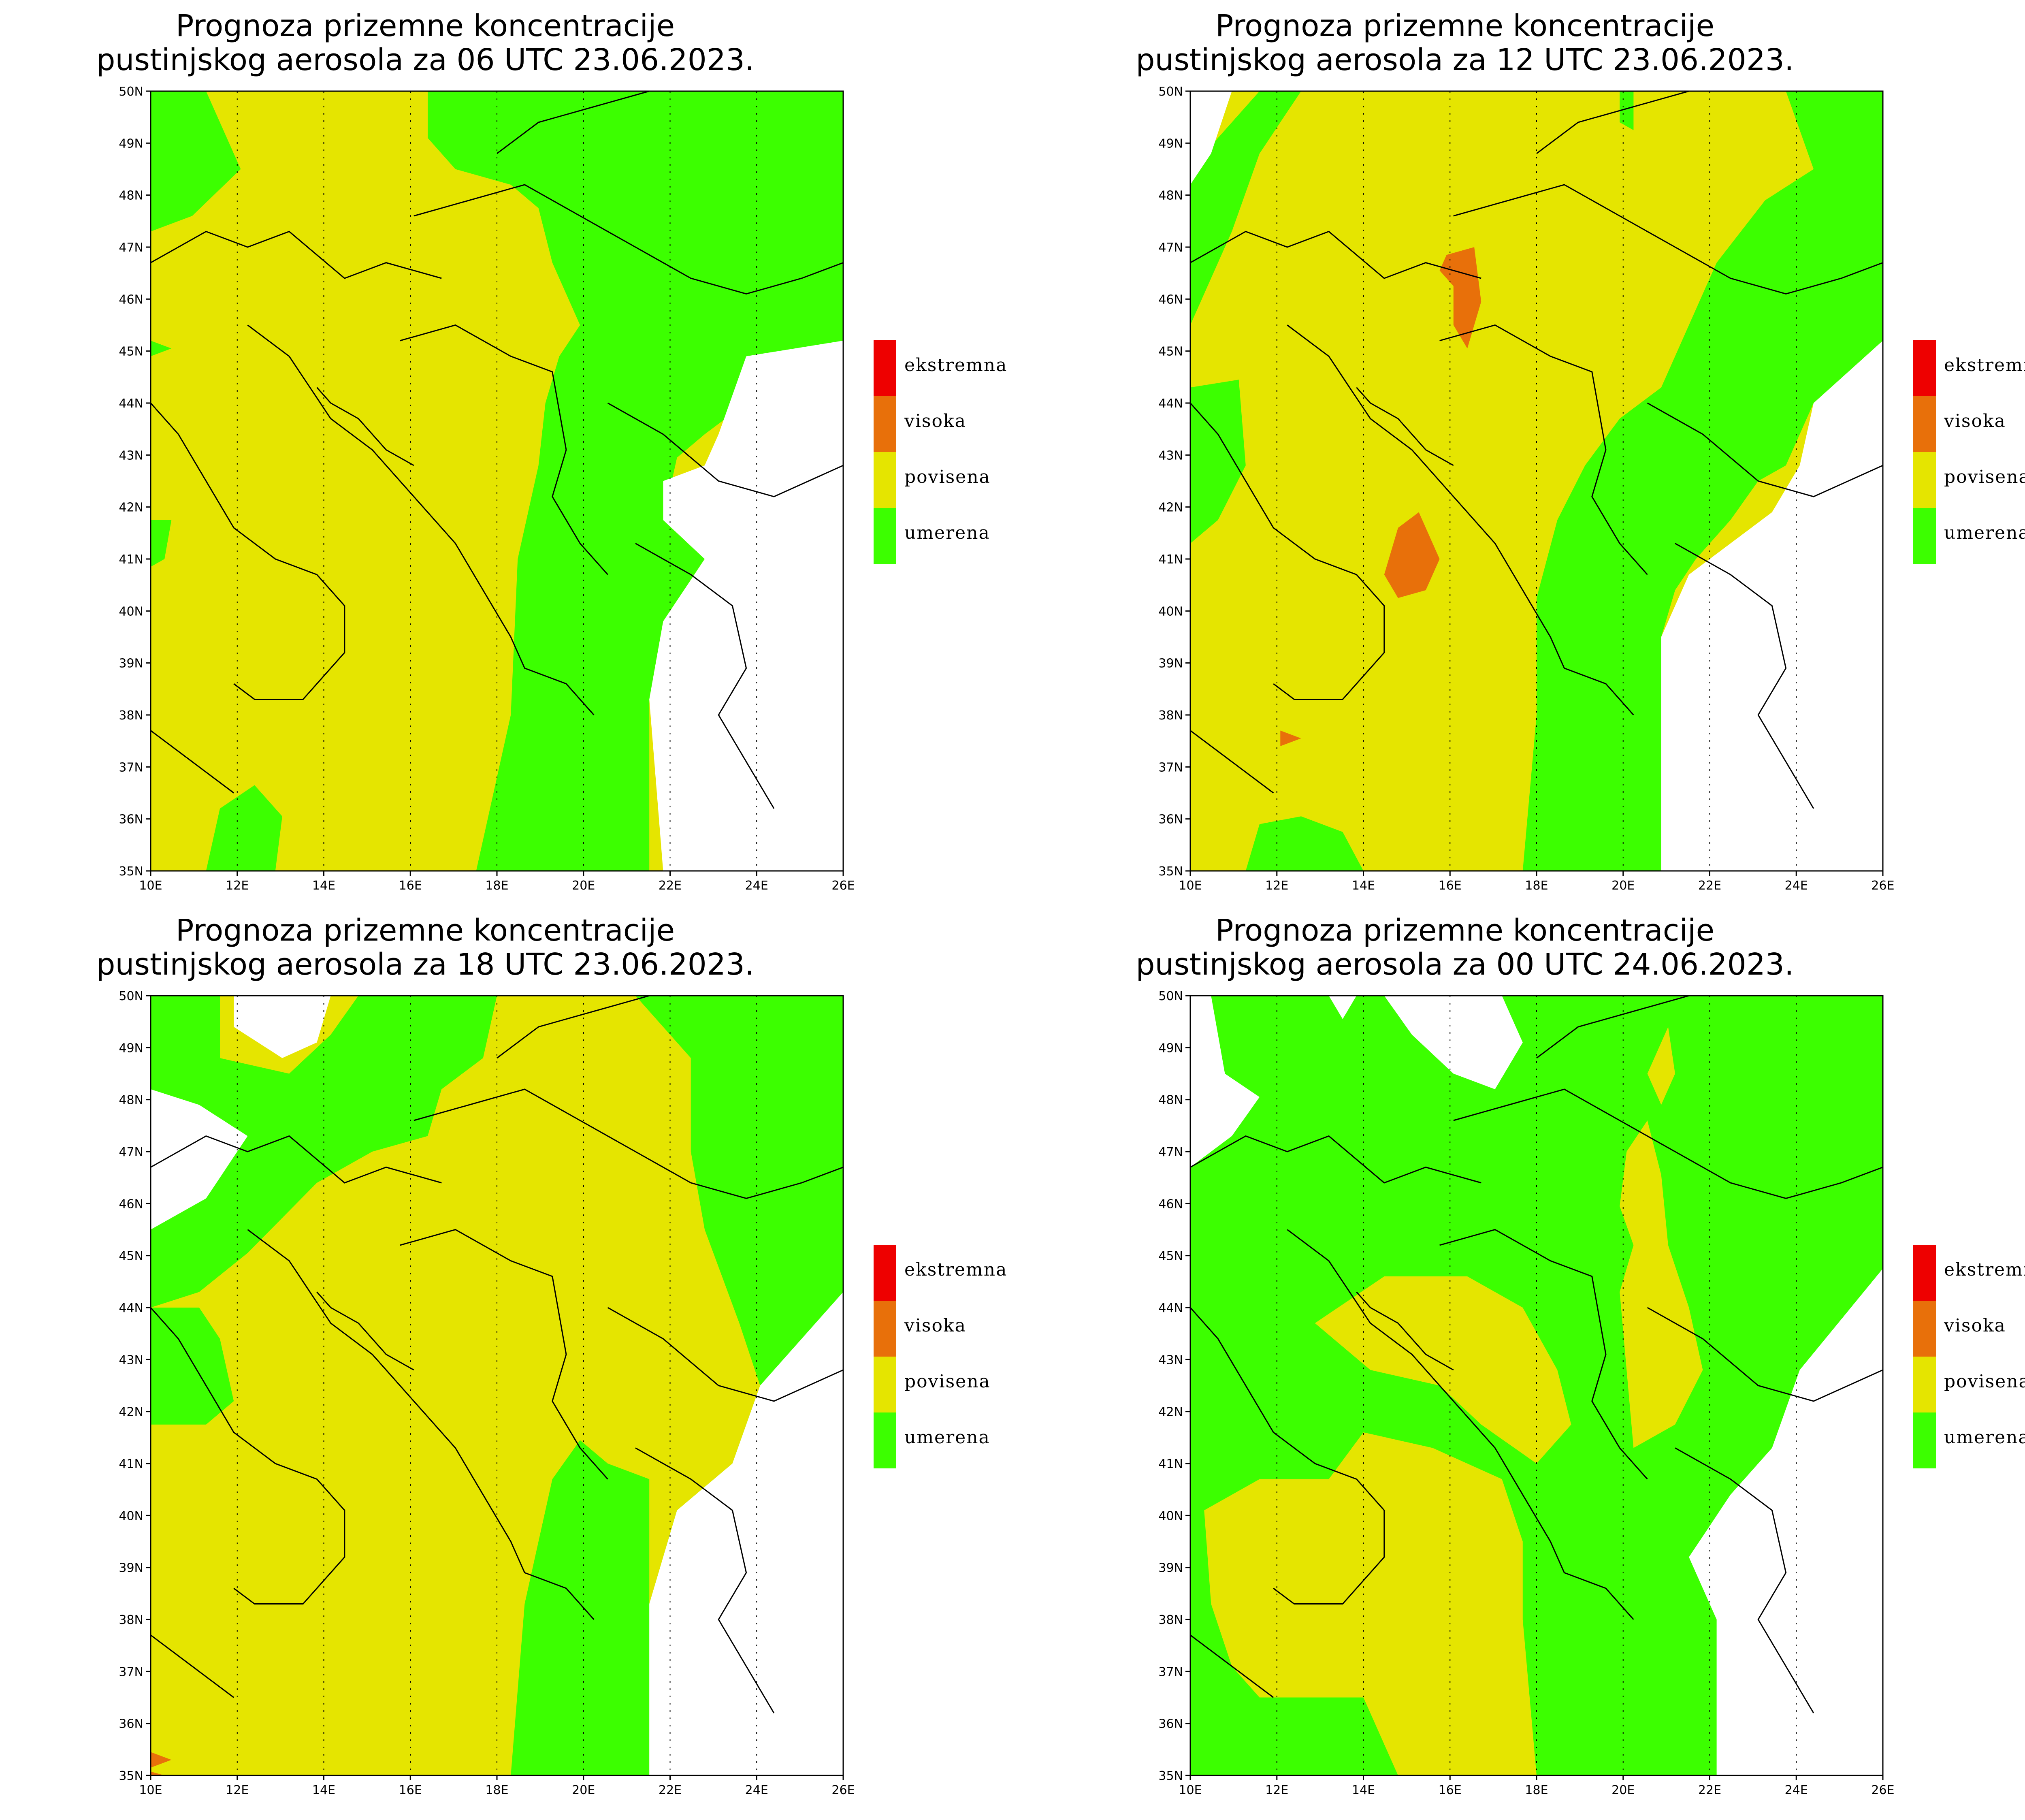 The image size is (2025, 1820). What do you see at coordinates (670, 1790) in the screenshot?
I see `longitude-label: 22E` at bounding box center [670, 1790].